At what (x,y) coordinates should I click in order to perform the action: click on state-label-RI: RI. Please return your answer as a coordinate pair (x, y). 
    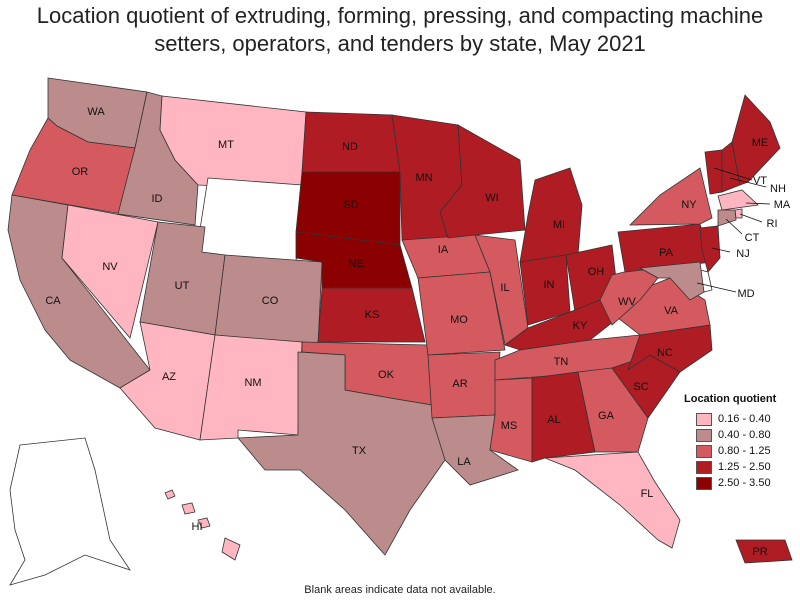
    Looking at the image, I should click on (772, 224).